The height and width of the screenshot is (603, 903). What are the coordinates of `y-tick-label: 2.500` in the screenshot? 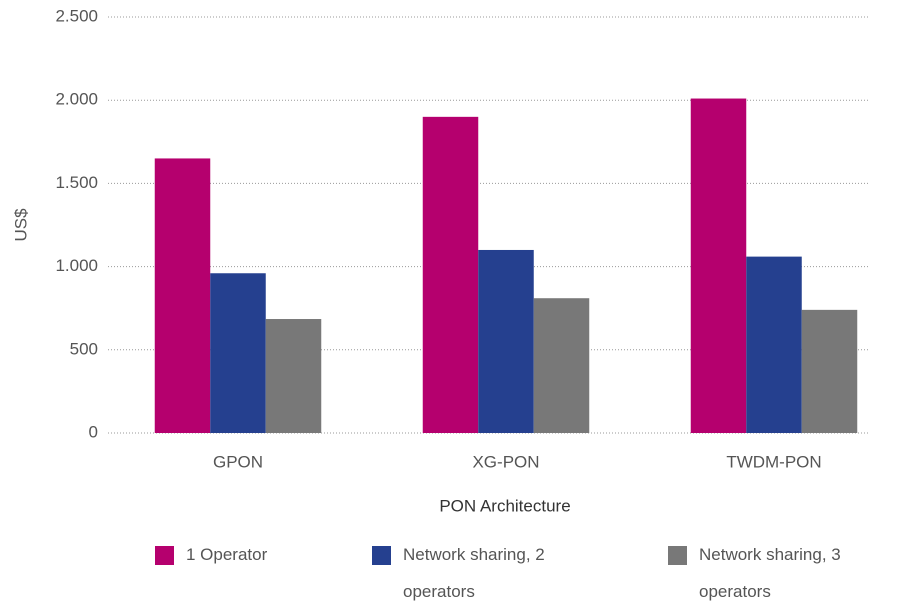 It's located at (76, 15).